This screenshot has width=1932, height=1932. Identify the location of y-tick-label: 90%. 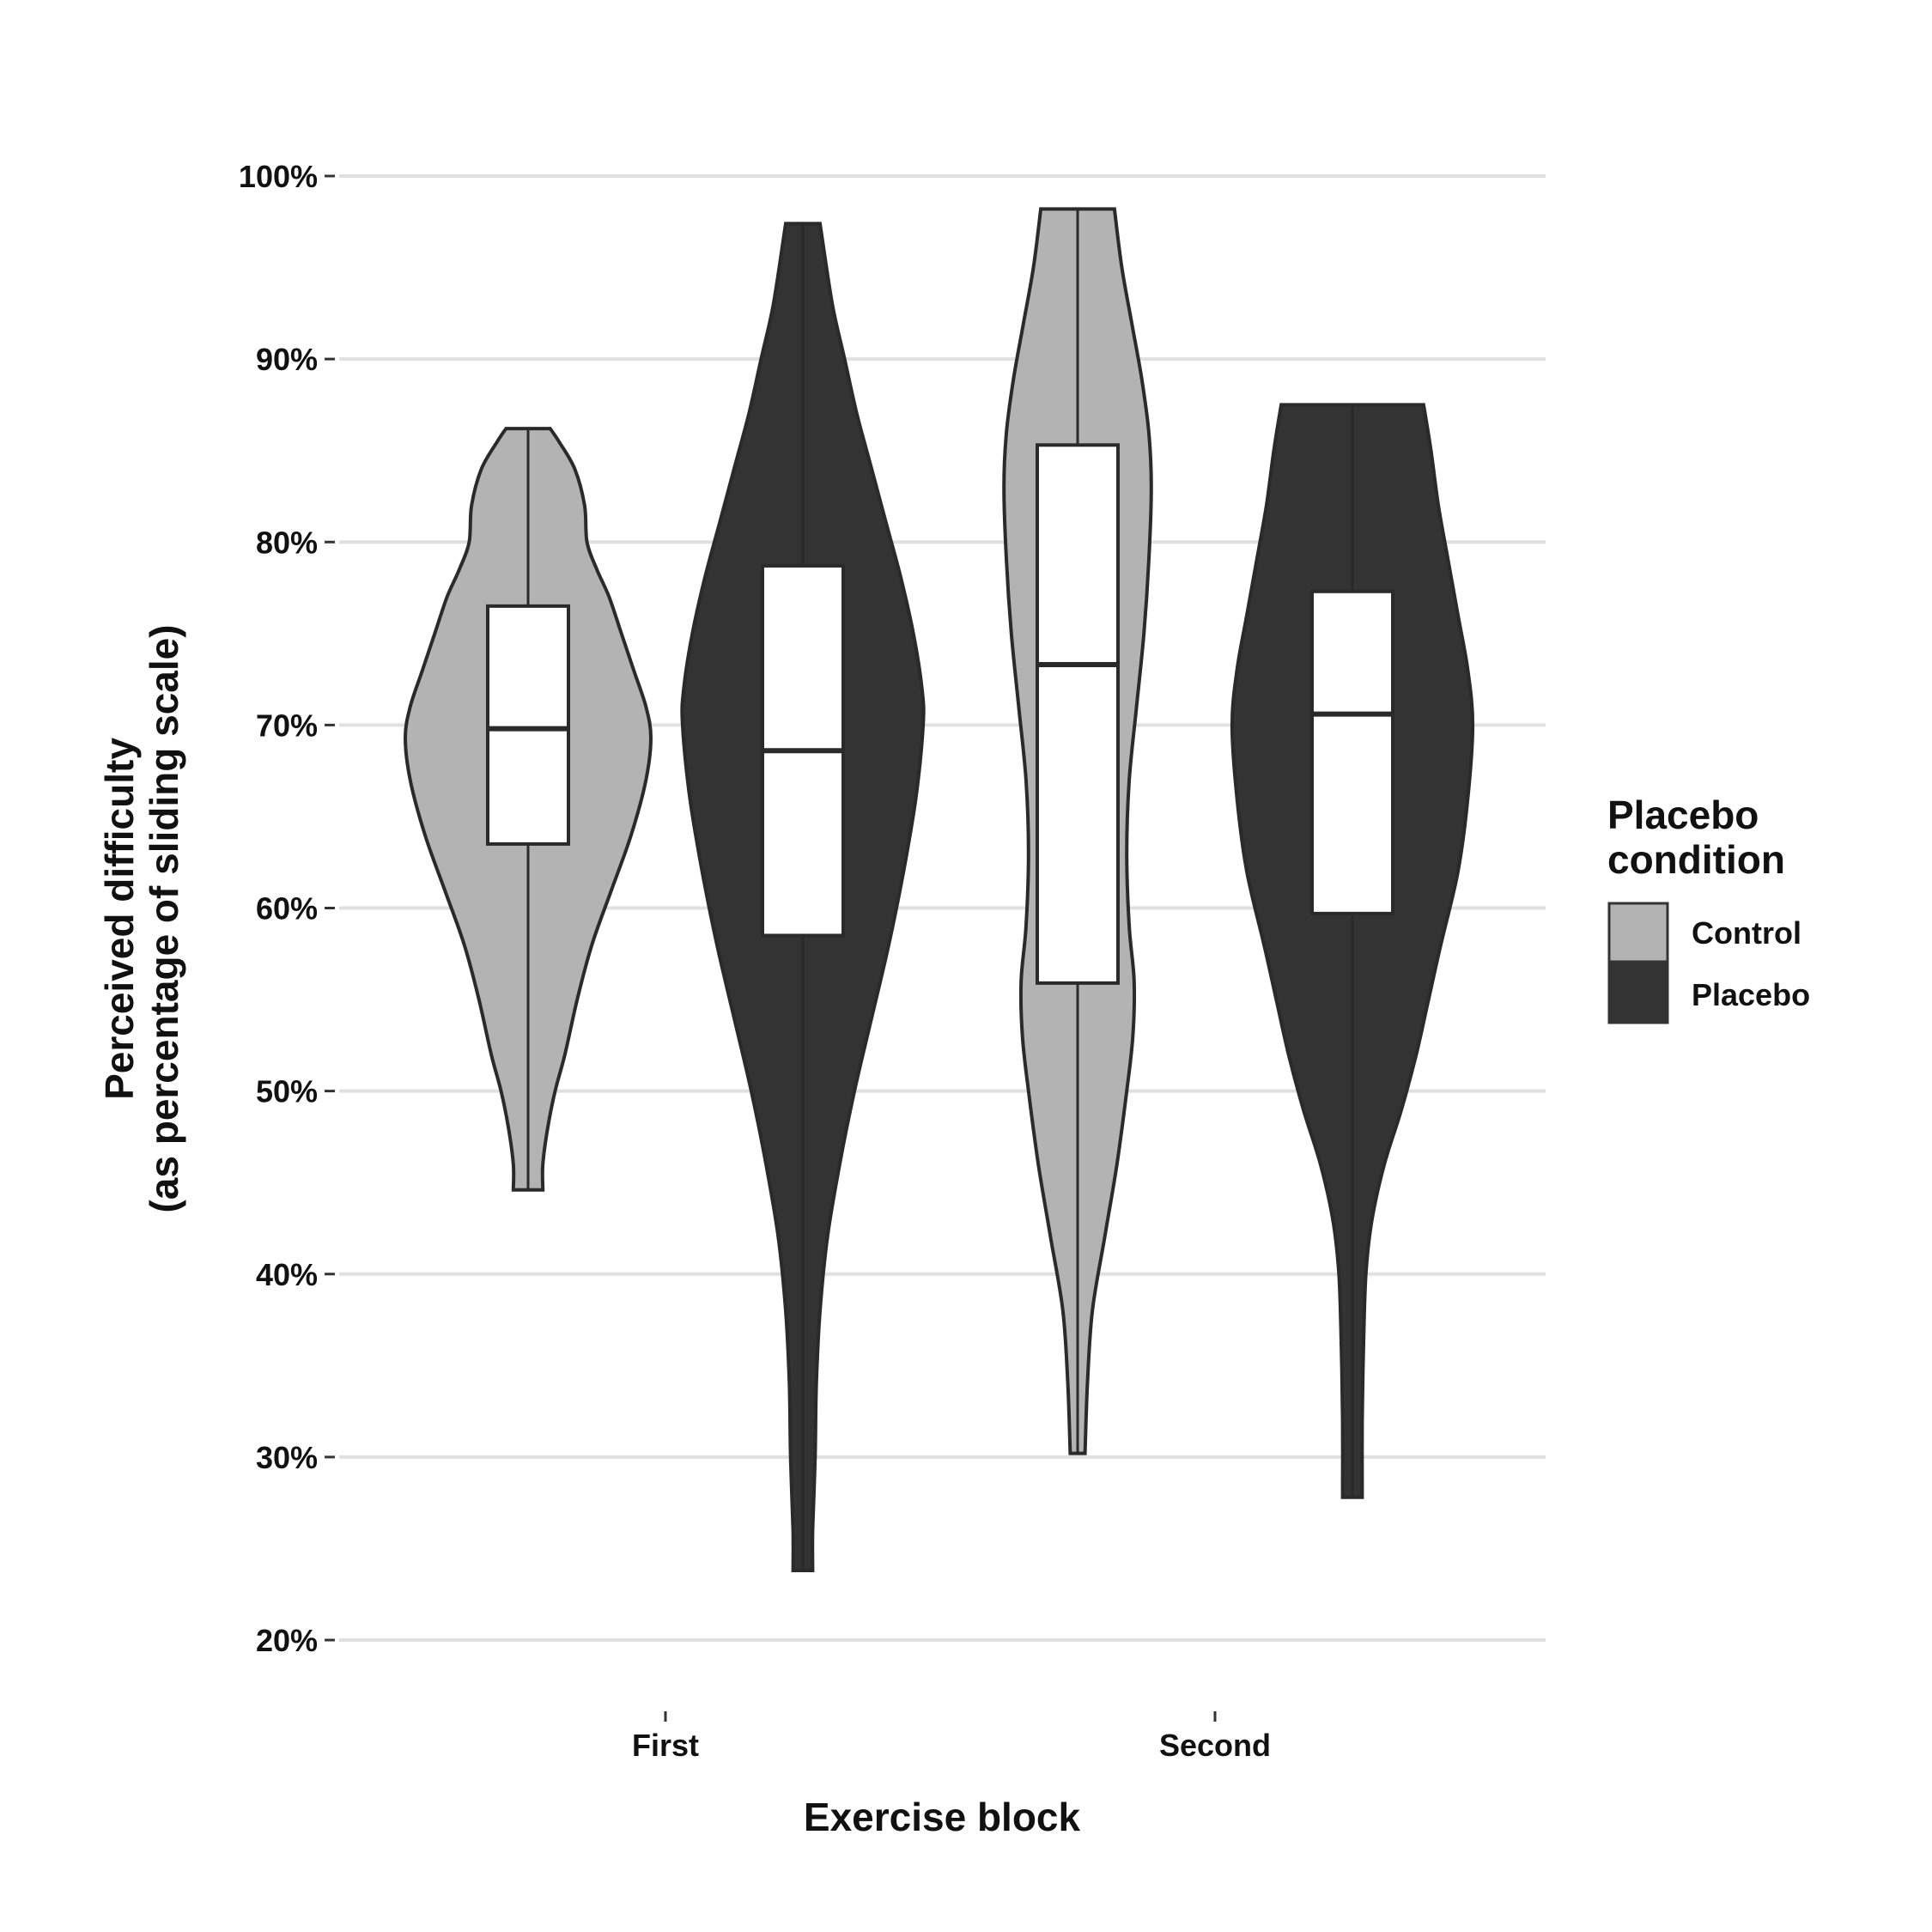
(287, 359).